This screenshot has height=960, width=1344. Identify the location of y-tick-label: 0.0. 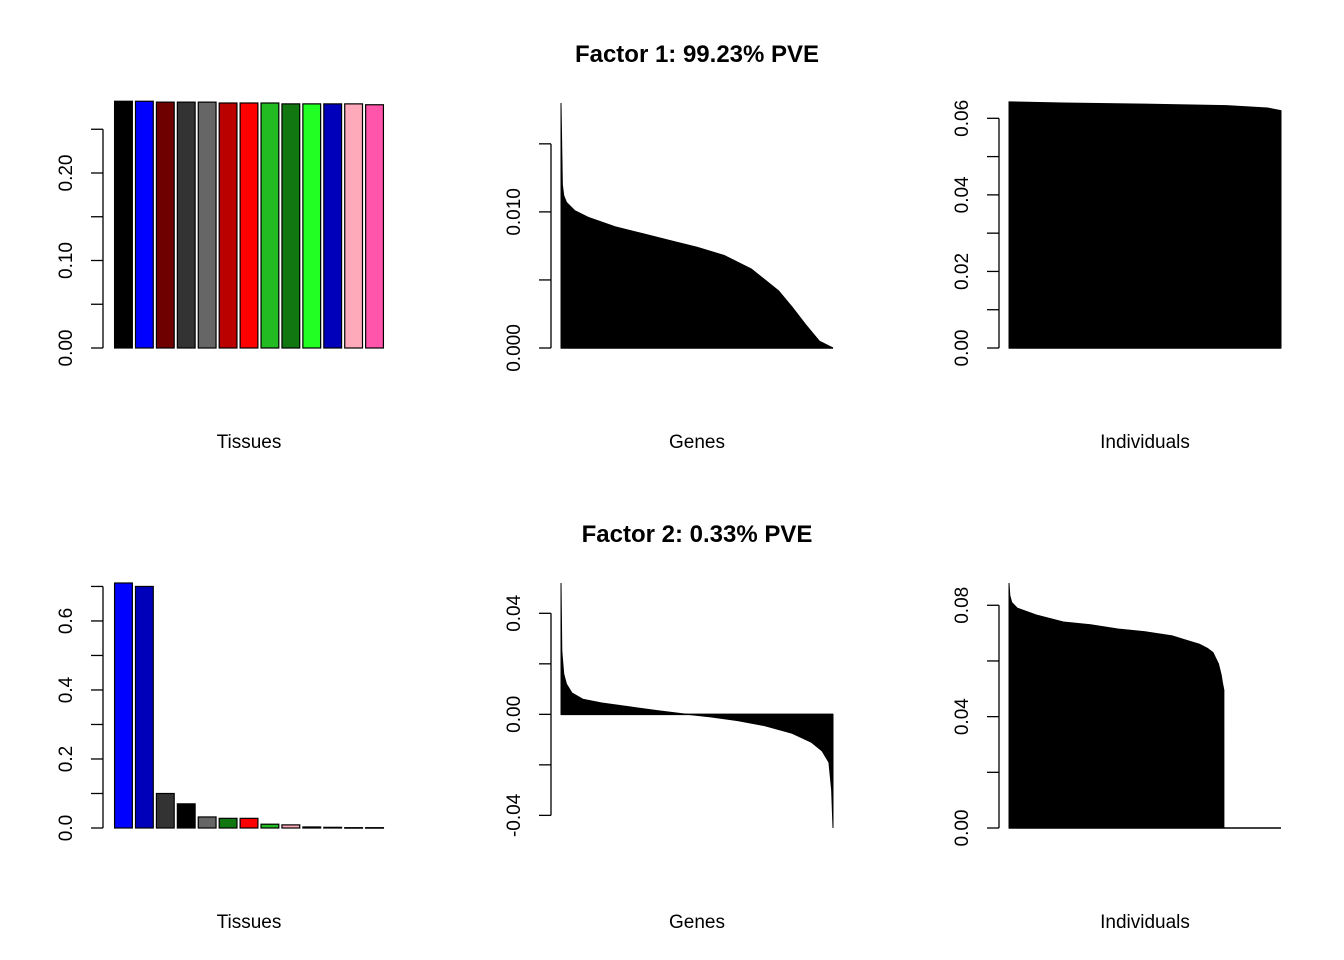
(66, 828).